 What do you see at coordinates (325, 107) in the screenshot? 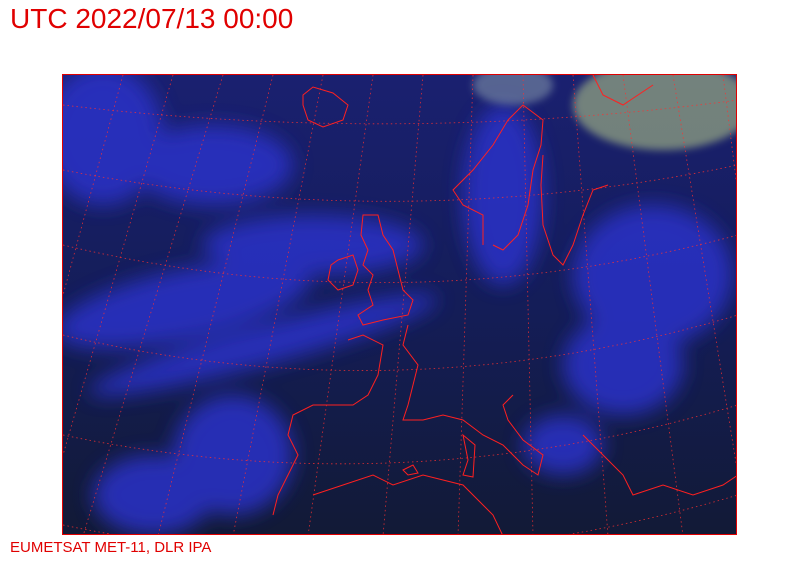
I see `coast-iceland` at bounding box center [325, 107].